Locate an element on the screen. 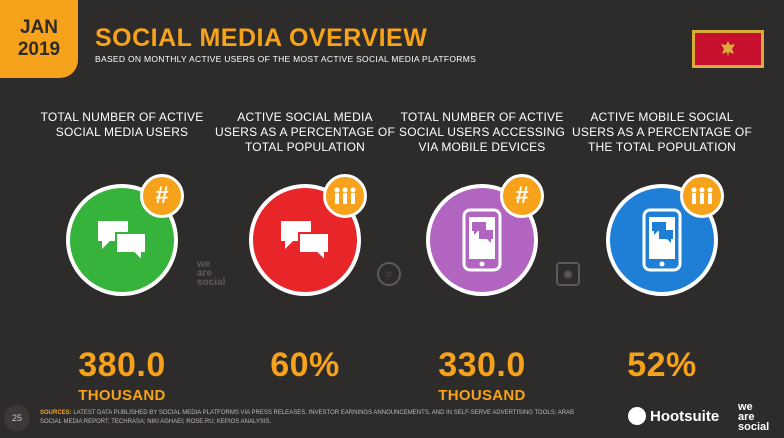 This screenshot has width=784, height=438. was-line-2: are is located at coordinates (746, 417).